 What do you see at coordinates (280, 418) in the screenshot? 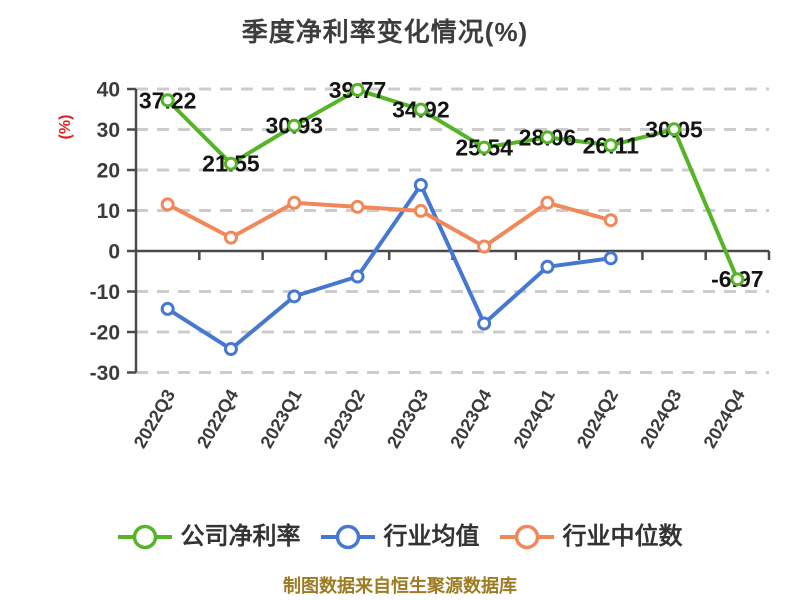
I see `x-axis-label: 2023Q1` at bounding box center [280, 418].